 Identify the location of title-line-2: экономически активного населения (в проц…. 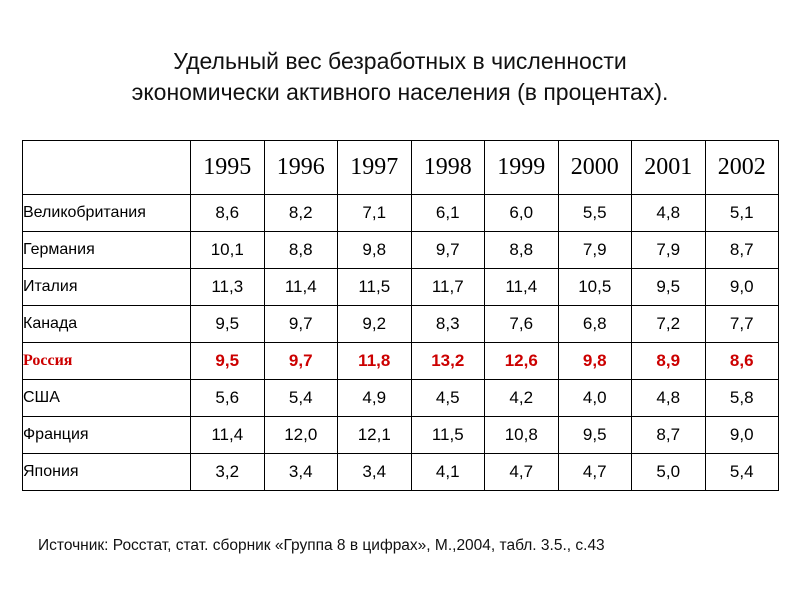
(400, 92).